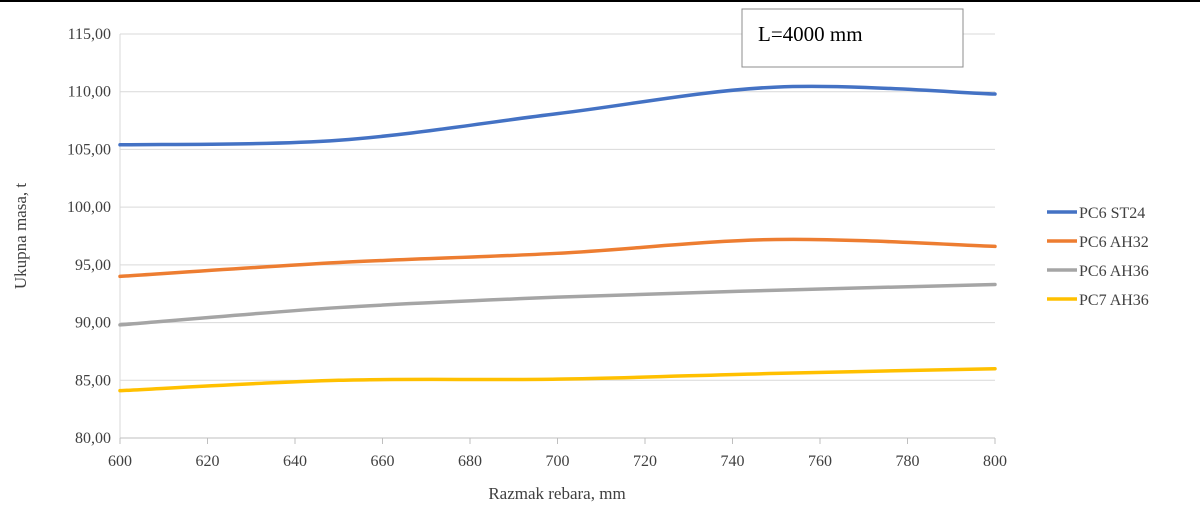 This screenshot has width=1200, height=511. Describe the element at coordinates (89, 34) in the screenshot. I see `y-tick-label: 115,00` at that location.